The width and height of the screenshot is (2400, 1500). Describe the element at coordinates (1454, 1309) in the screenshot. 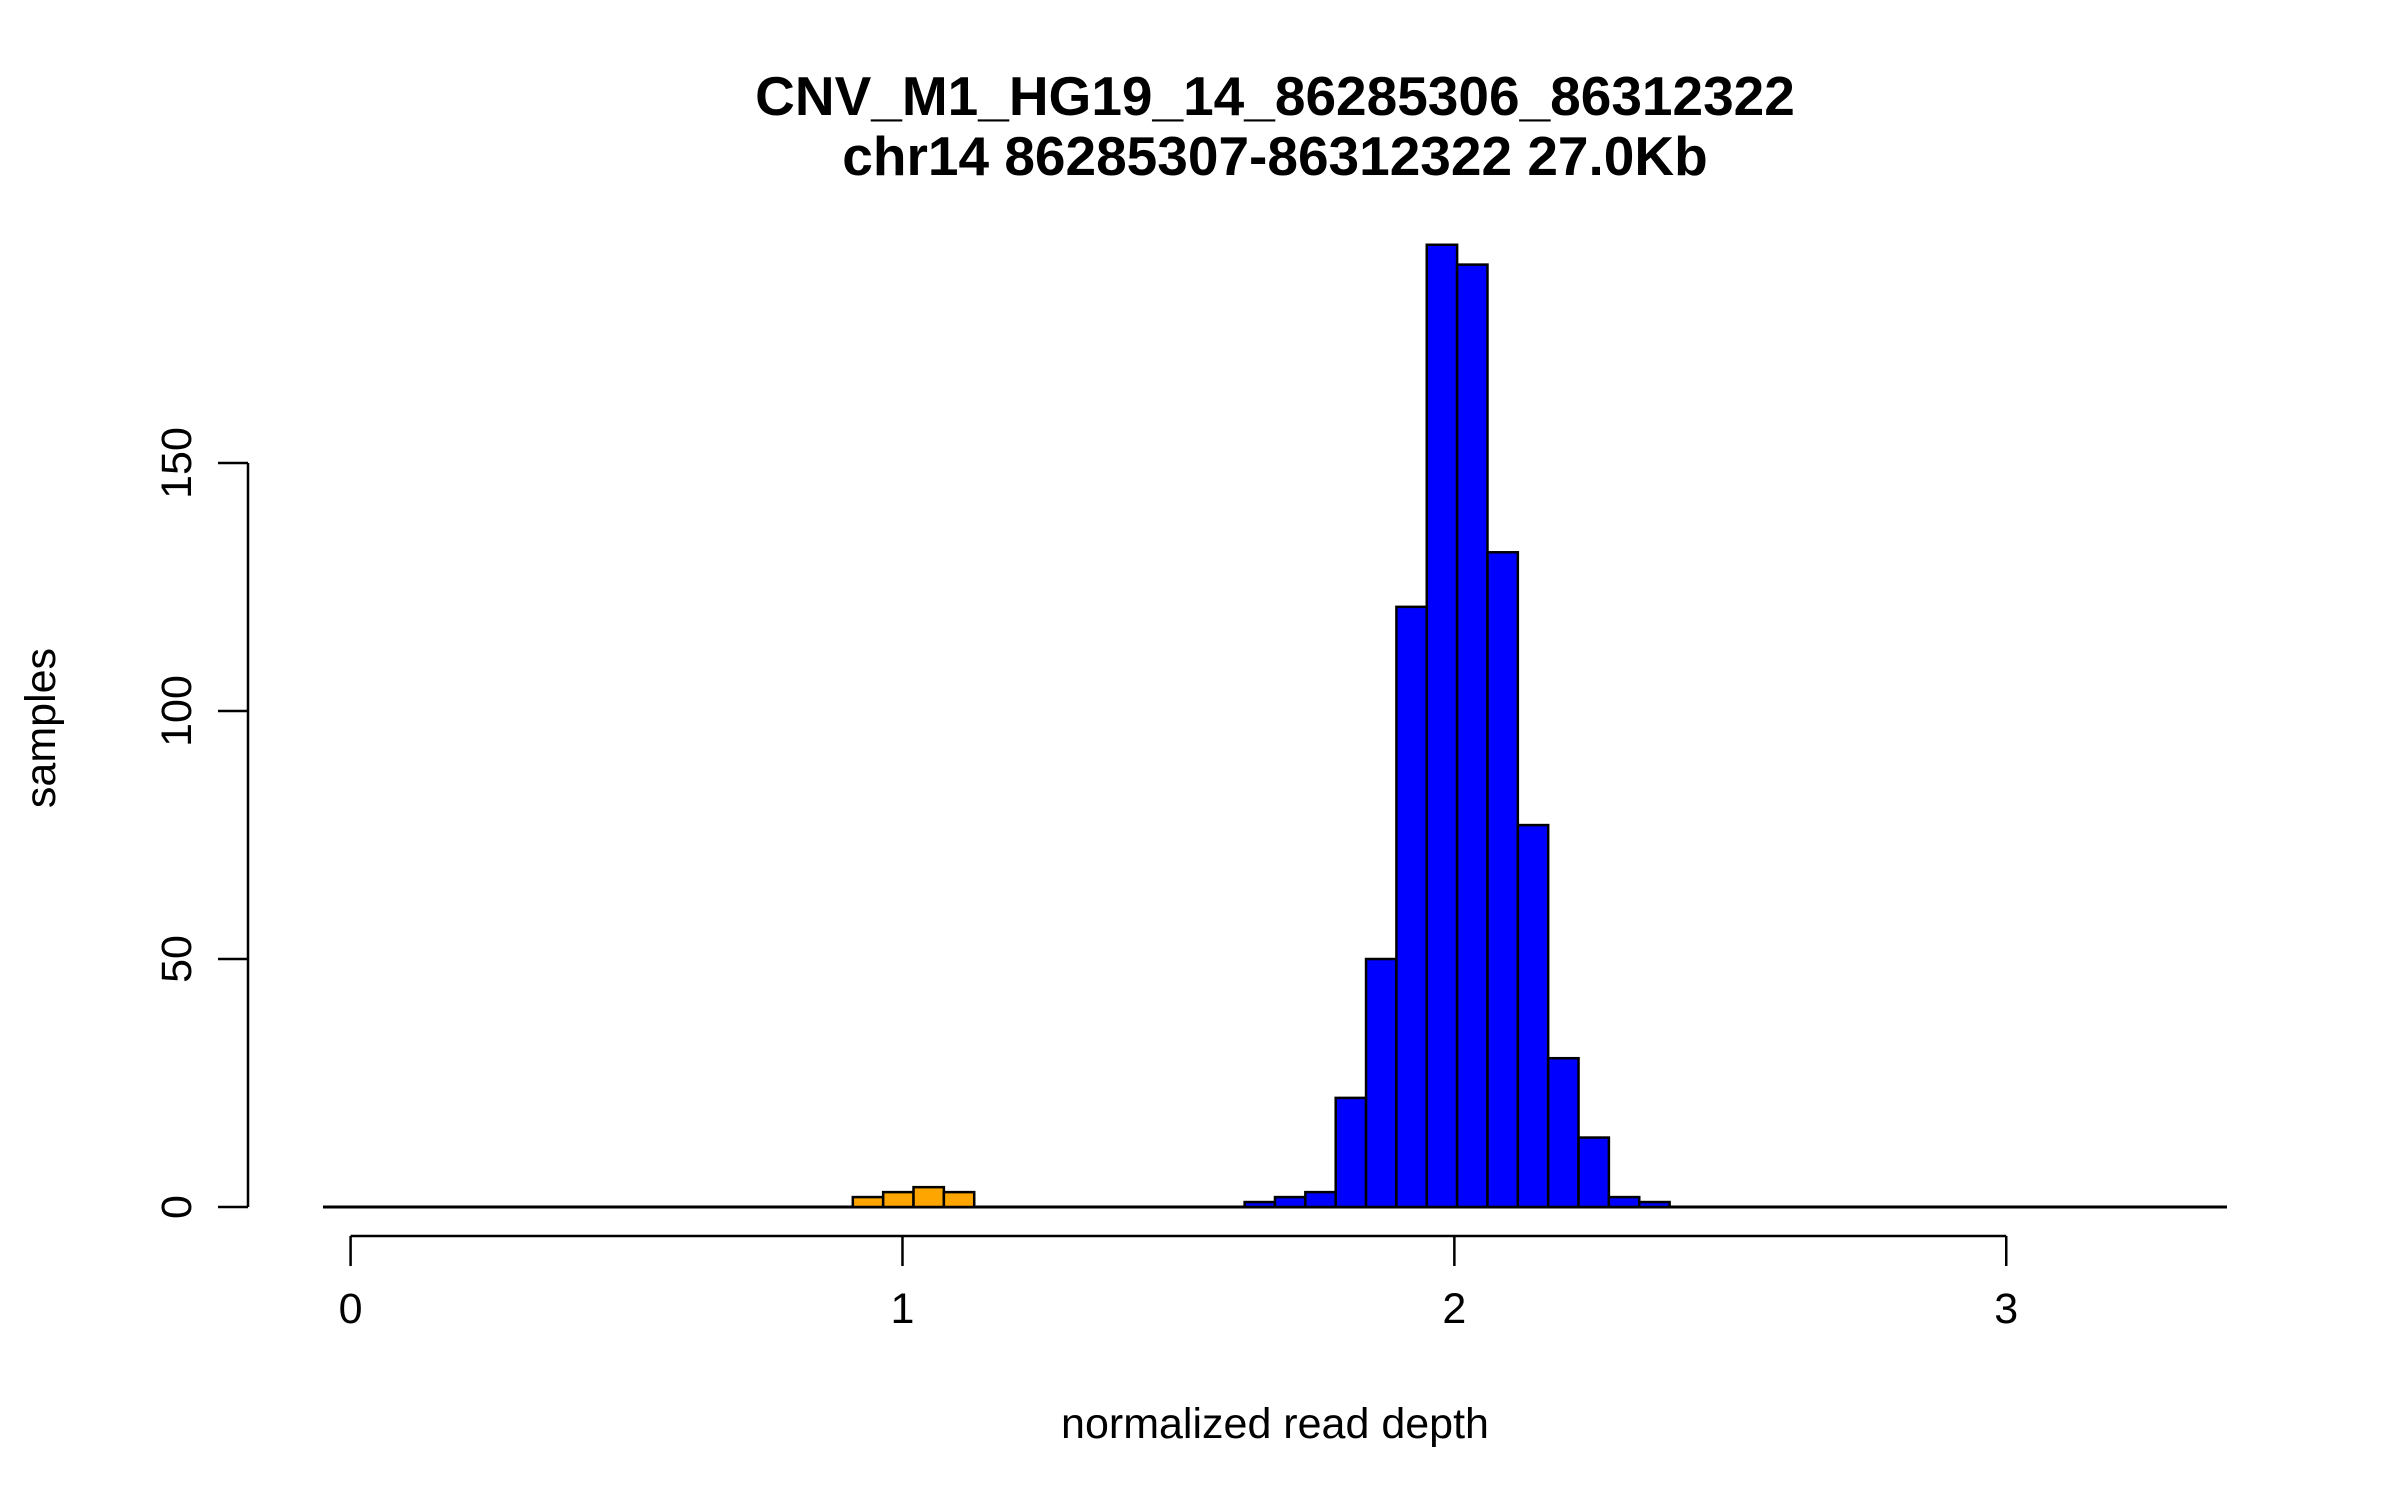

I see `x-tick-label-2: 2` at that location.